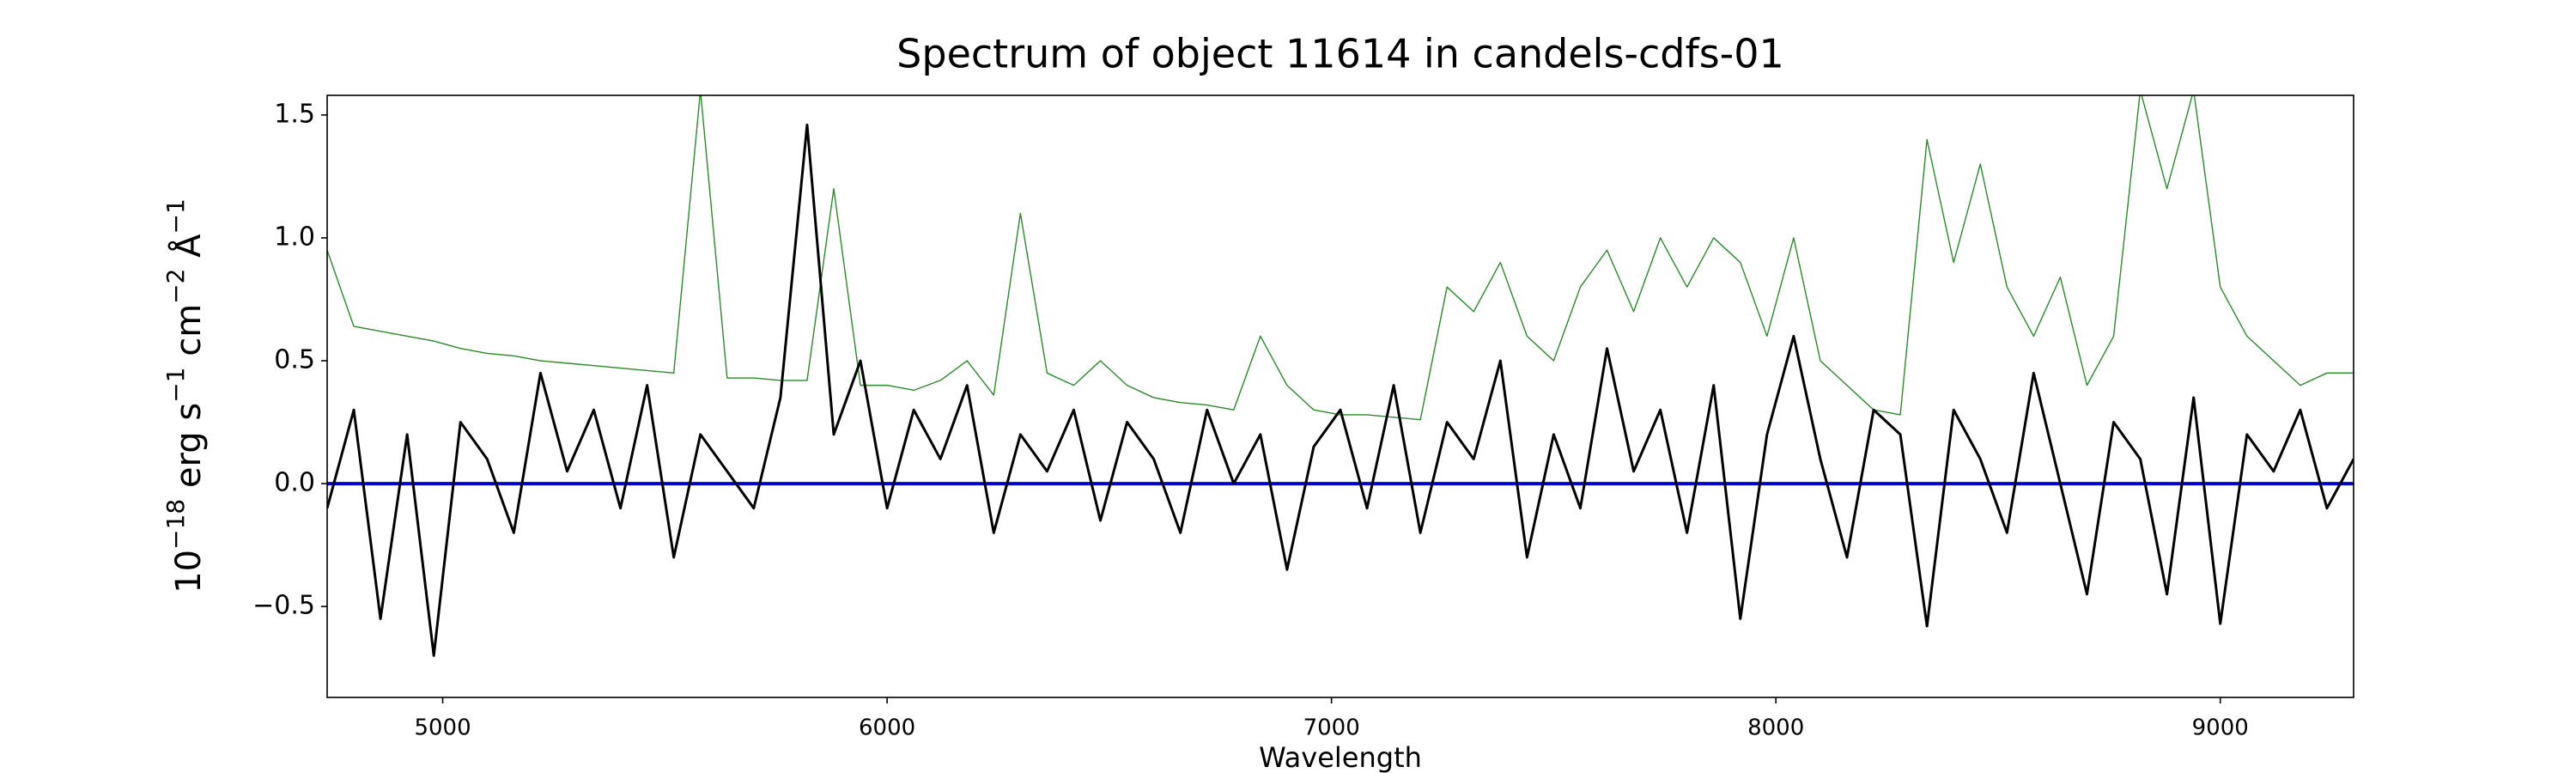 This screenshot has height=773, width=2576. What do you see at coordinates (294, 114) in the screenshot?
I see `y-tick-label: 1.5` at bounding box center [294, 114].